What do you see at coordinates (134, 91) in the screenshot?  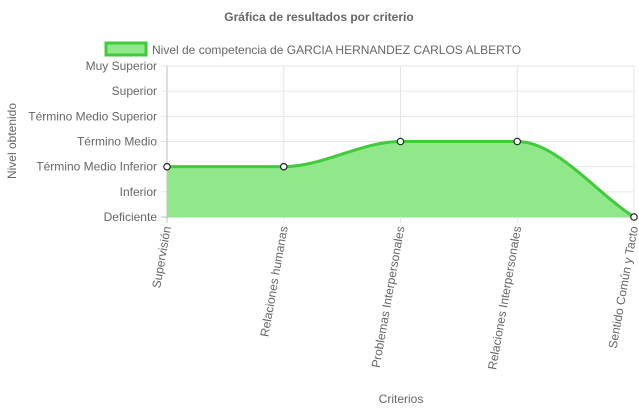 I see `y-tick-label: Superior` at bounding box center [134, 91].